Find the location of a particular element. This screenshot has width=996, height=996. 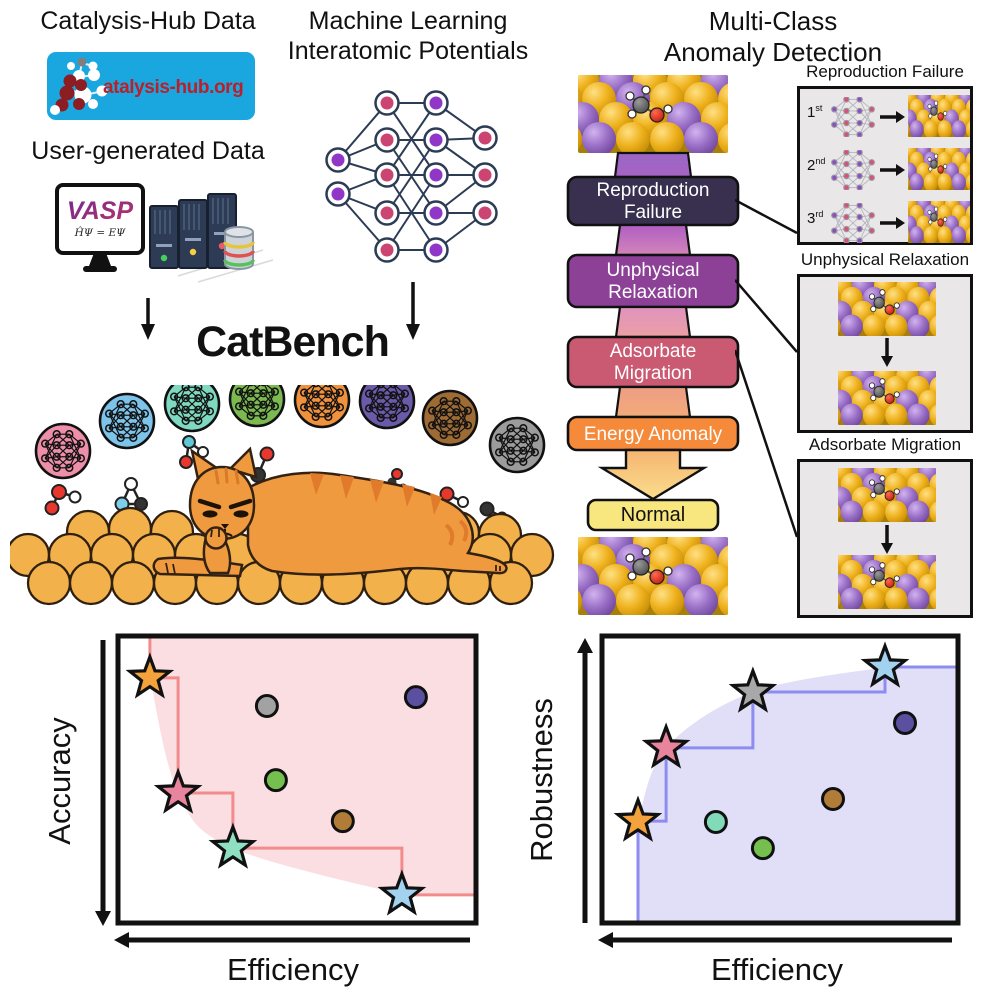

circle-marker-gray is located at coordinates (266, 706).